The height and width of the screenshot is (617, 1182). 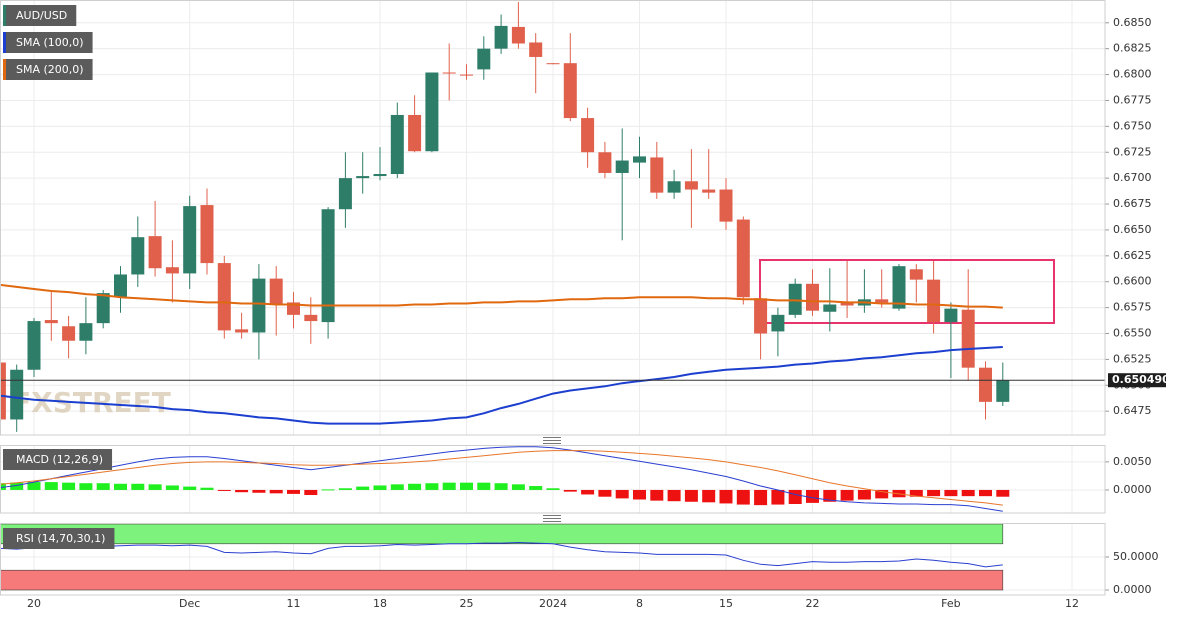 What do you see at coordinates (639, 603) in the screenshot?
I see `x-tick-label: 8` at bounding box center [639, 603].